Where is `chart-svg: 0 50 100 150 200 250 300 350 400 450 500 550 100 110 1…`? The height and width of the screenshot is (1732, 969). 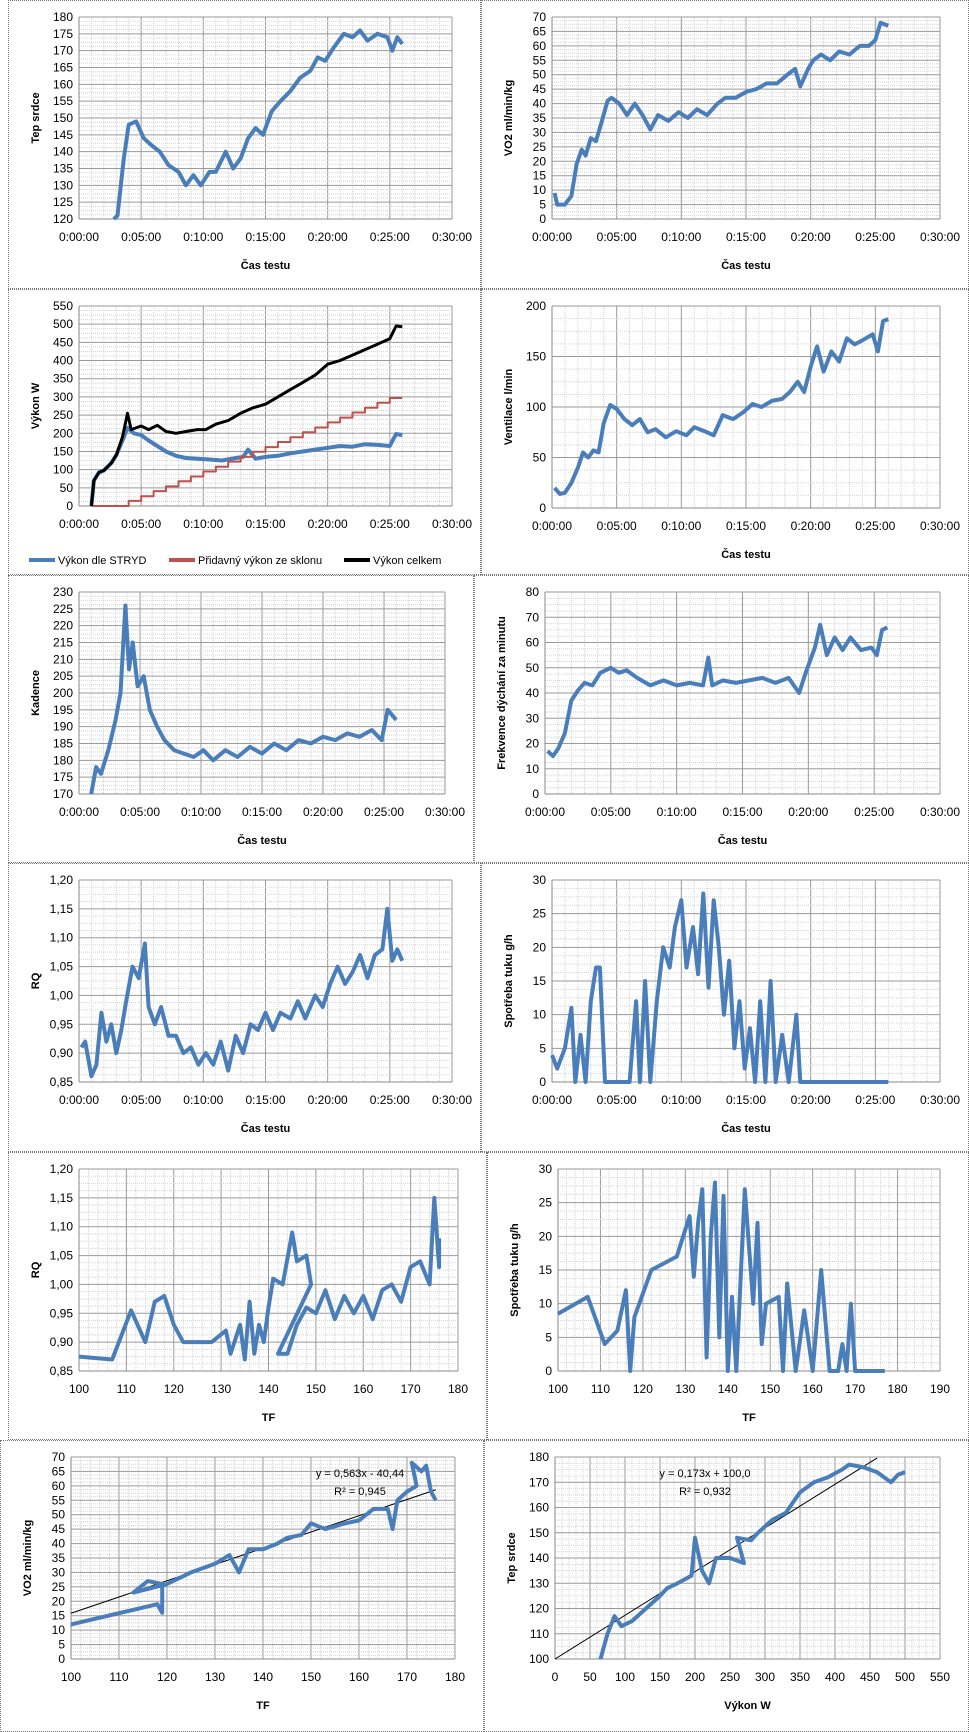
chart-svg: 0 50 100 150 200 250 300 350 400 450 500 550 100 110 1… is located at coordinates (728, 1581).